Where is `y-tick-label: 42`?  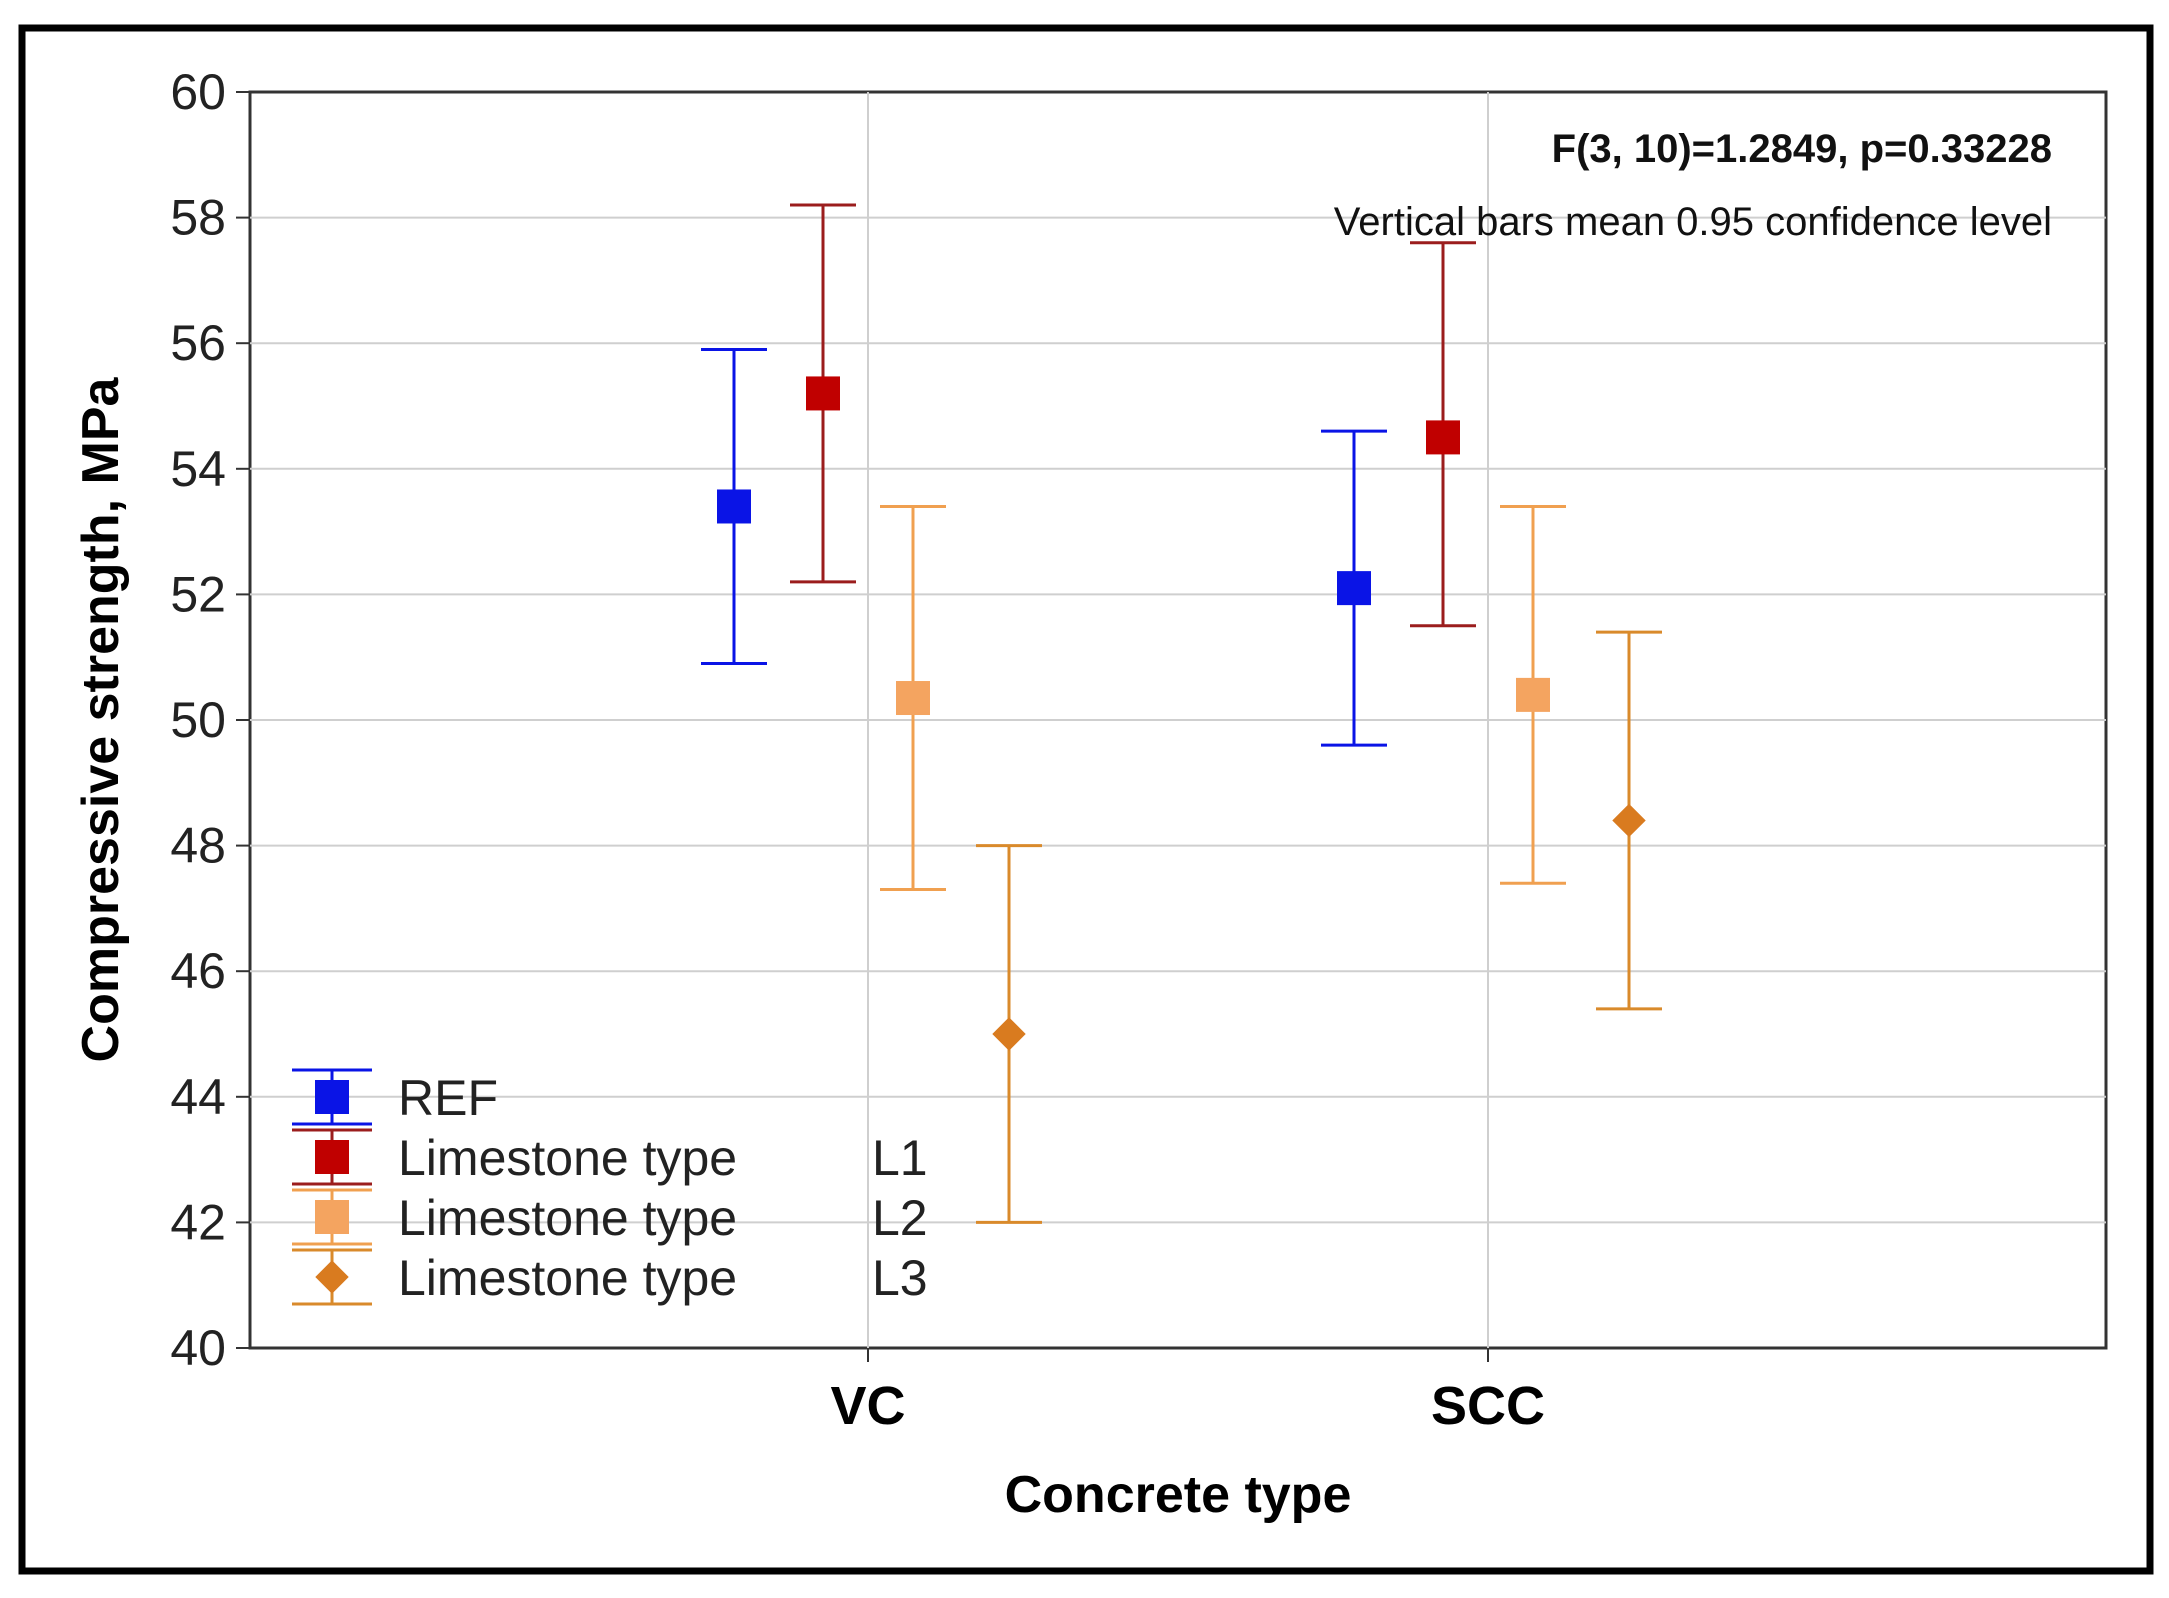
y-tick-label: 42 is located at coordinates (198, 1222).